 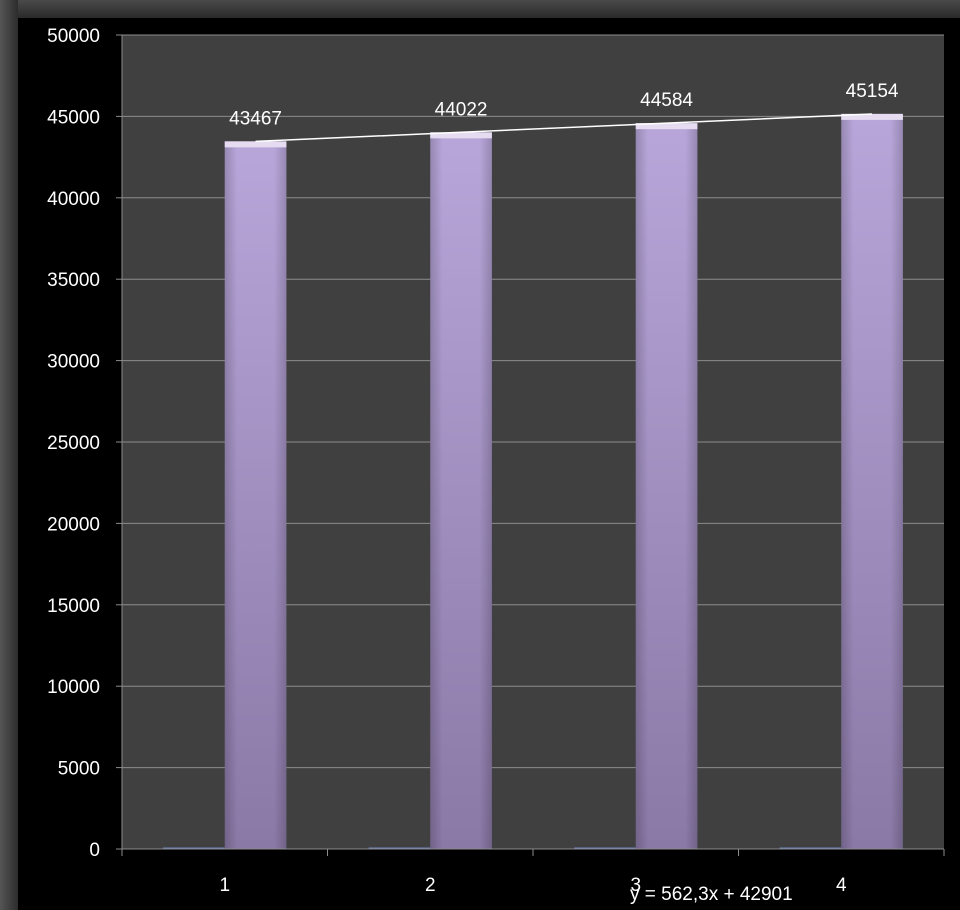 What do you see at coordinates (94, 850) in the screenshot?
I see `y-tick-label: 0` at bounding box center [94, 850].